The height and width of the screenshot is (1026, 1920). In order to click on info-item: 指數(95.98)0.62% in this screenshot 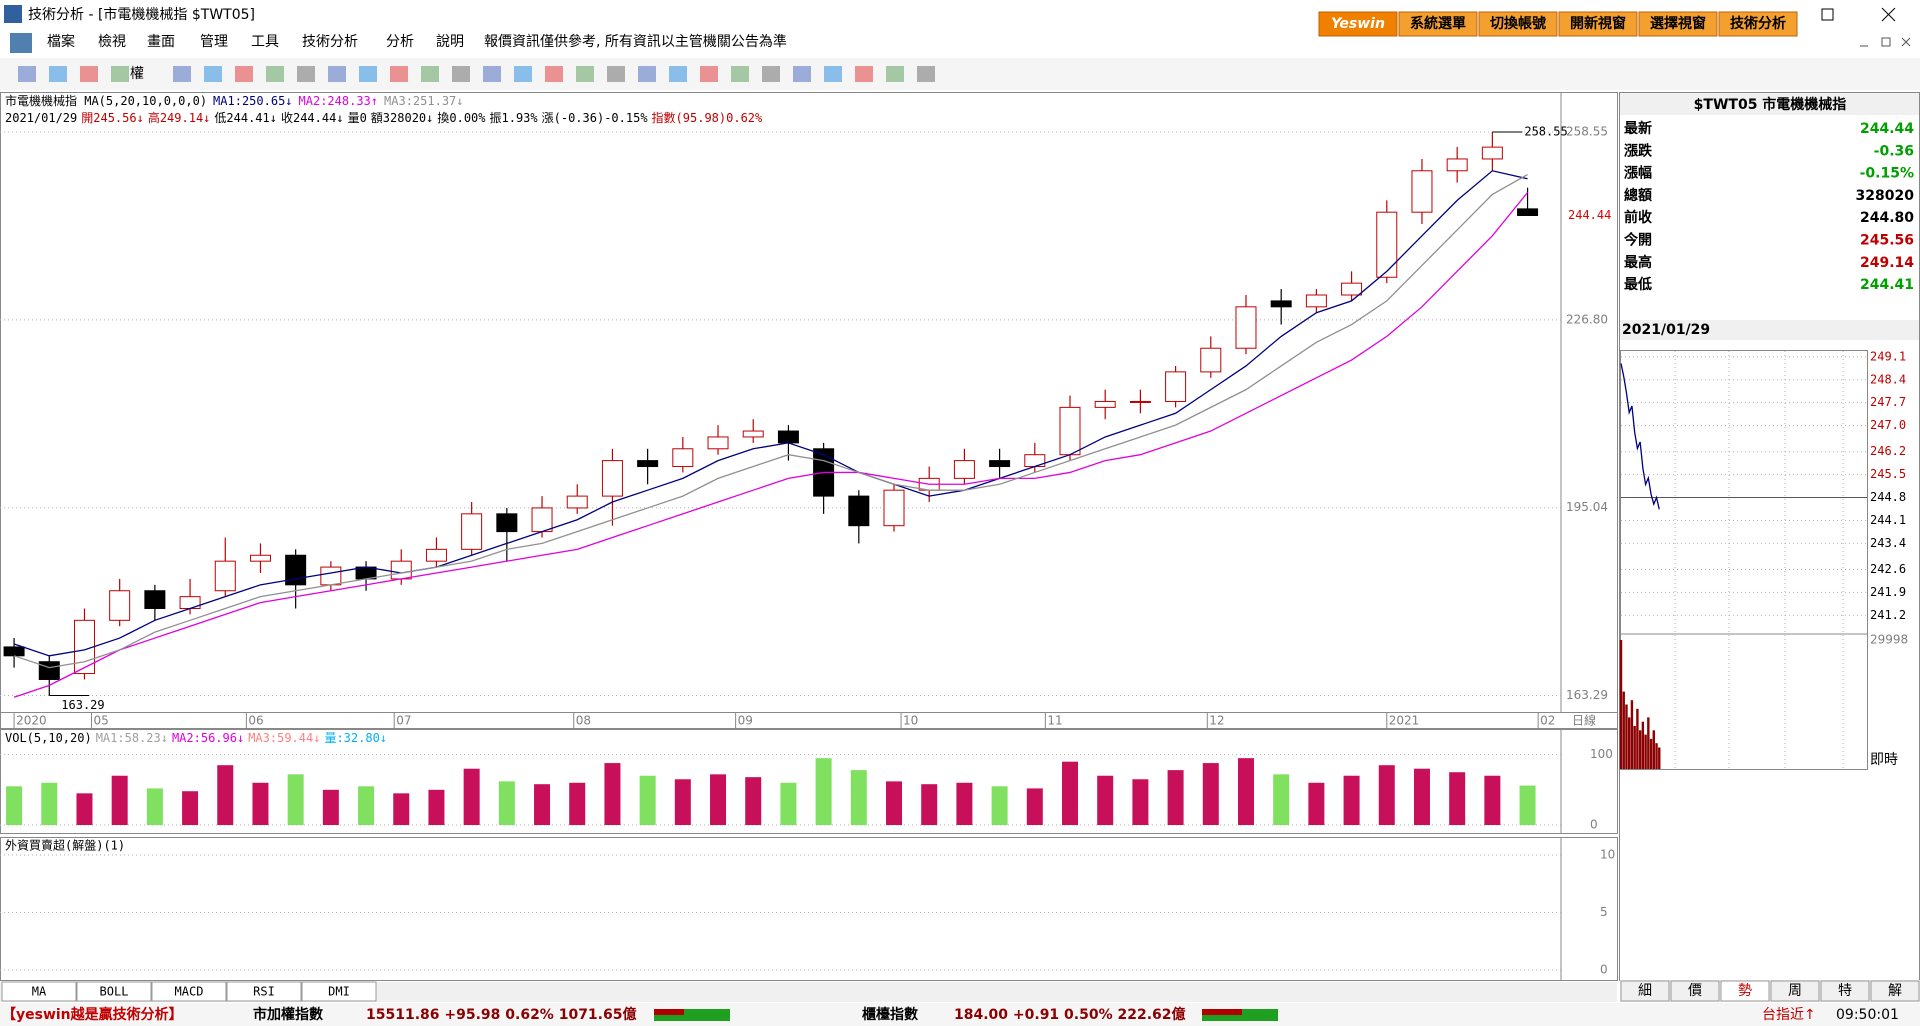, I will do `click(707, 117)`.